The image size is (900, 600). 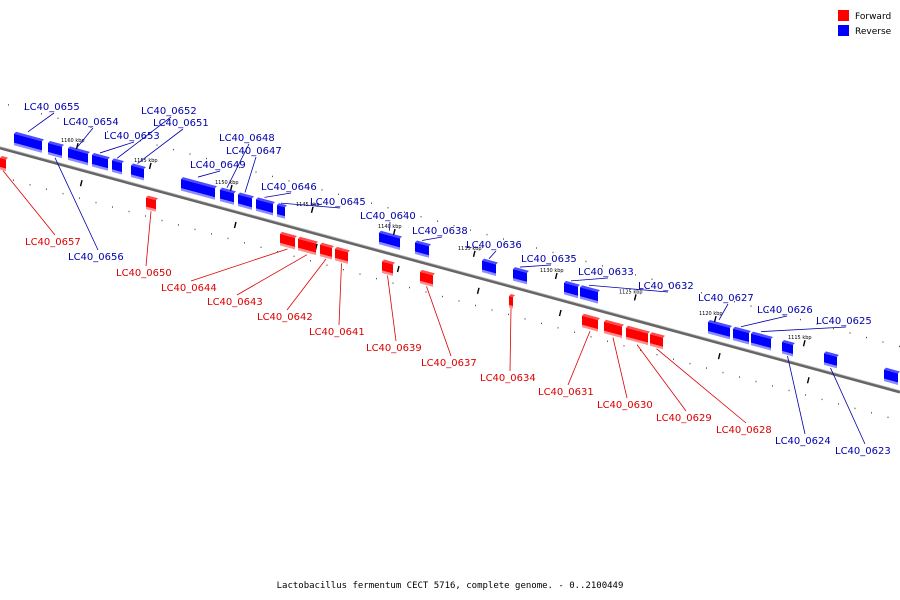 What do you see at coordinates (338, 202) in the screenshot?
I see `gene-label-lc40_0645: LC40_0645` at bounding box center [338, 202].